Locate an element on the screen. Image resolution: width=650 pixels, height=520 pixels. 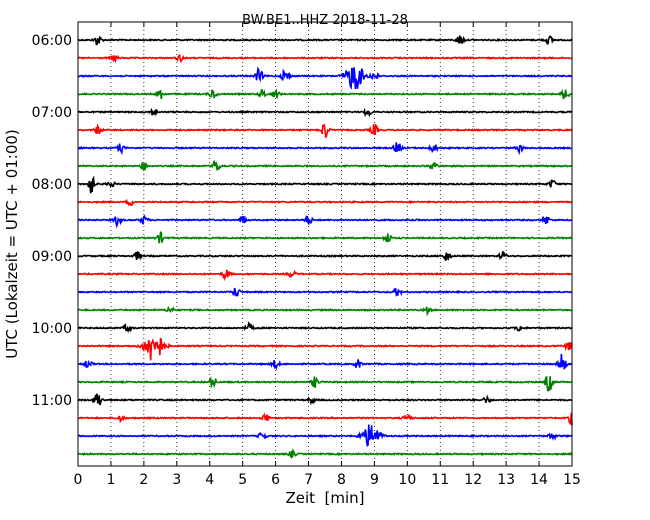
y-tick-label: 08:00 is located at coordinates (52, 185).